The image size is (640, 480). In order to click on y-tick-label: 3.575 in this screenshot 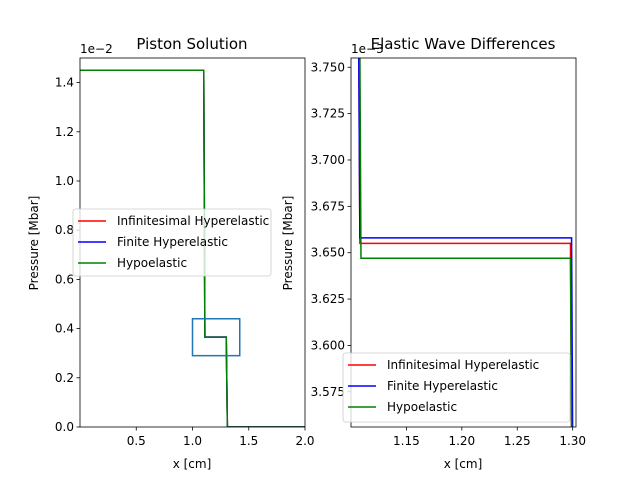, I will do `click(328, 392)`.